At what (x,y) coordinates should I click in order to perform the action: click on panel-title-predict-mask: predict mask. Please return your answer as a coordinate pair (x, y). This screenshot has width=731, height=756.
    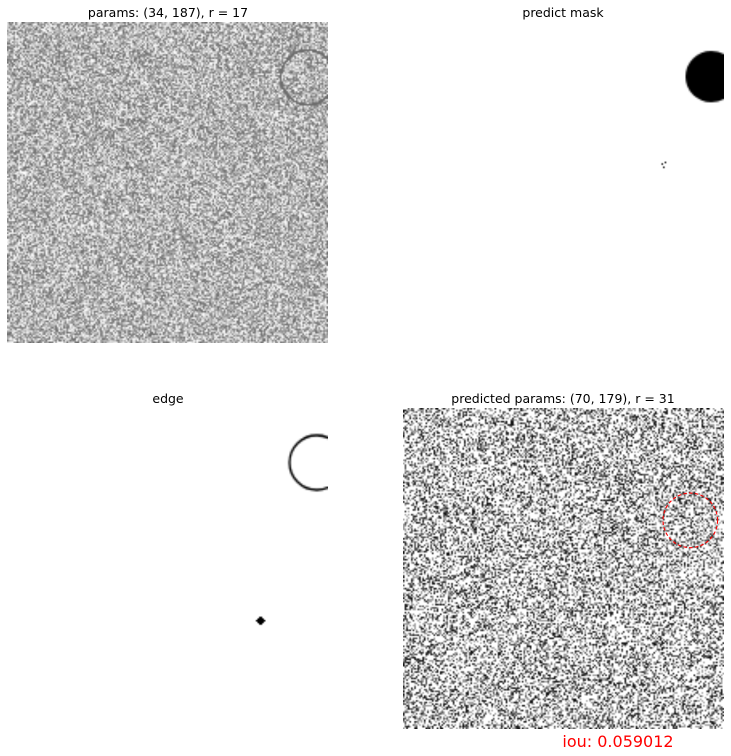
    Looking at the image, I should click on (563, 12).